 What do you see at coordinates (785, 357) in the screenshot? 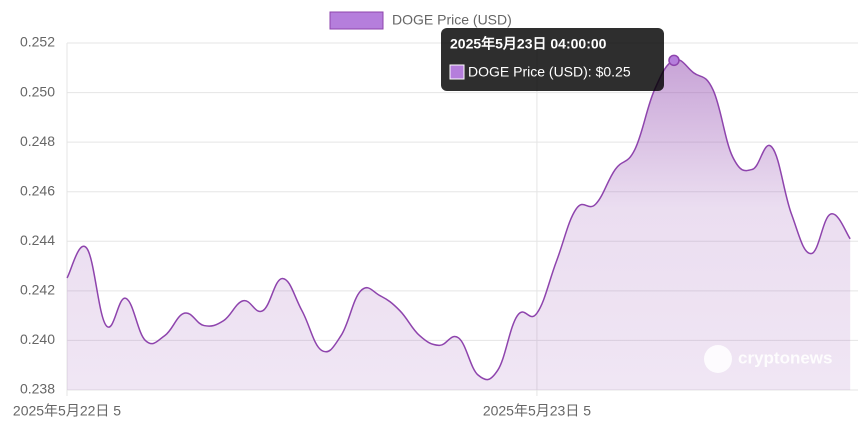
I see `watermark-text: cryptonews` at bounding box center [785, 357].